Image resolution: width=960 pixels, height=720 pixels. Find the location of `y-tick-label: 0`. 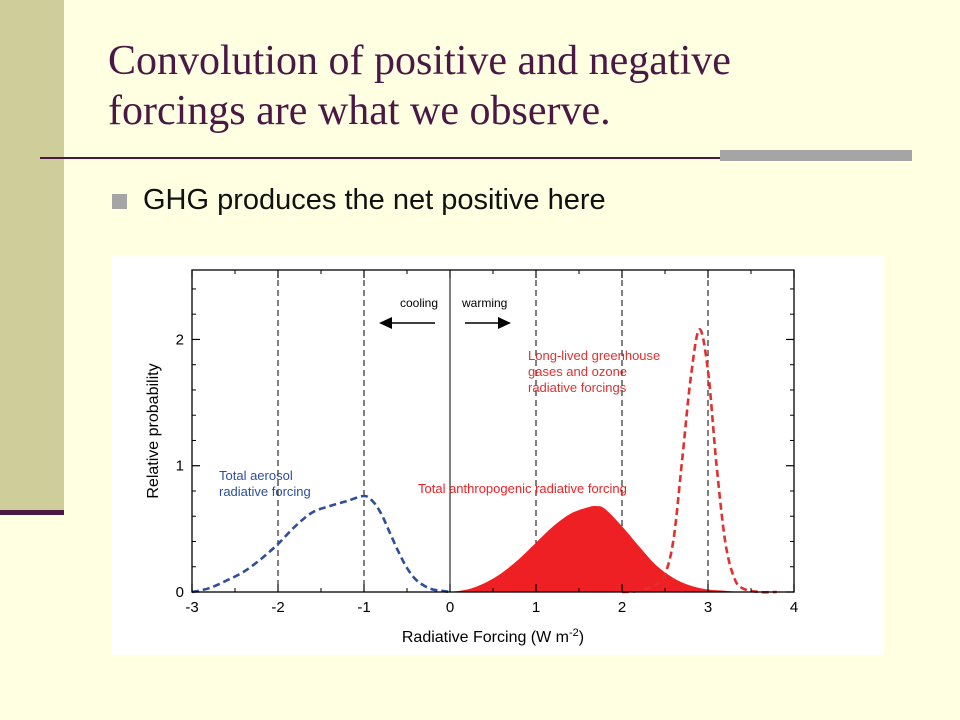

y-tick-label: 0 is located at coordinates (180, 592).